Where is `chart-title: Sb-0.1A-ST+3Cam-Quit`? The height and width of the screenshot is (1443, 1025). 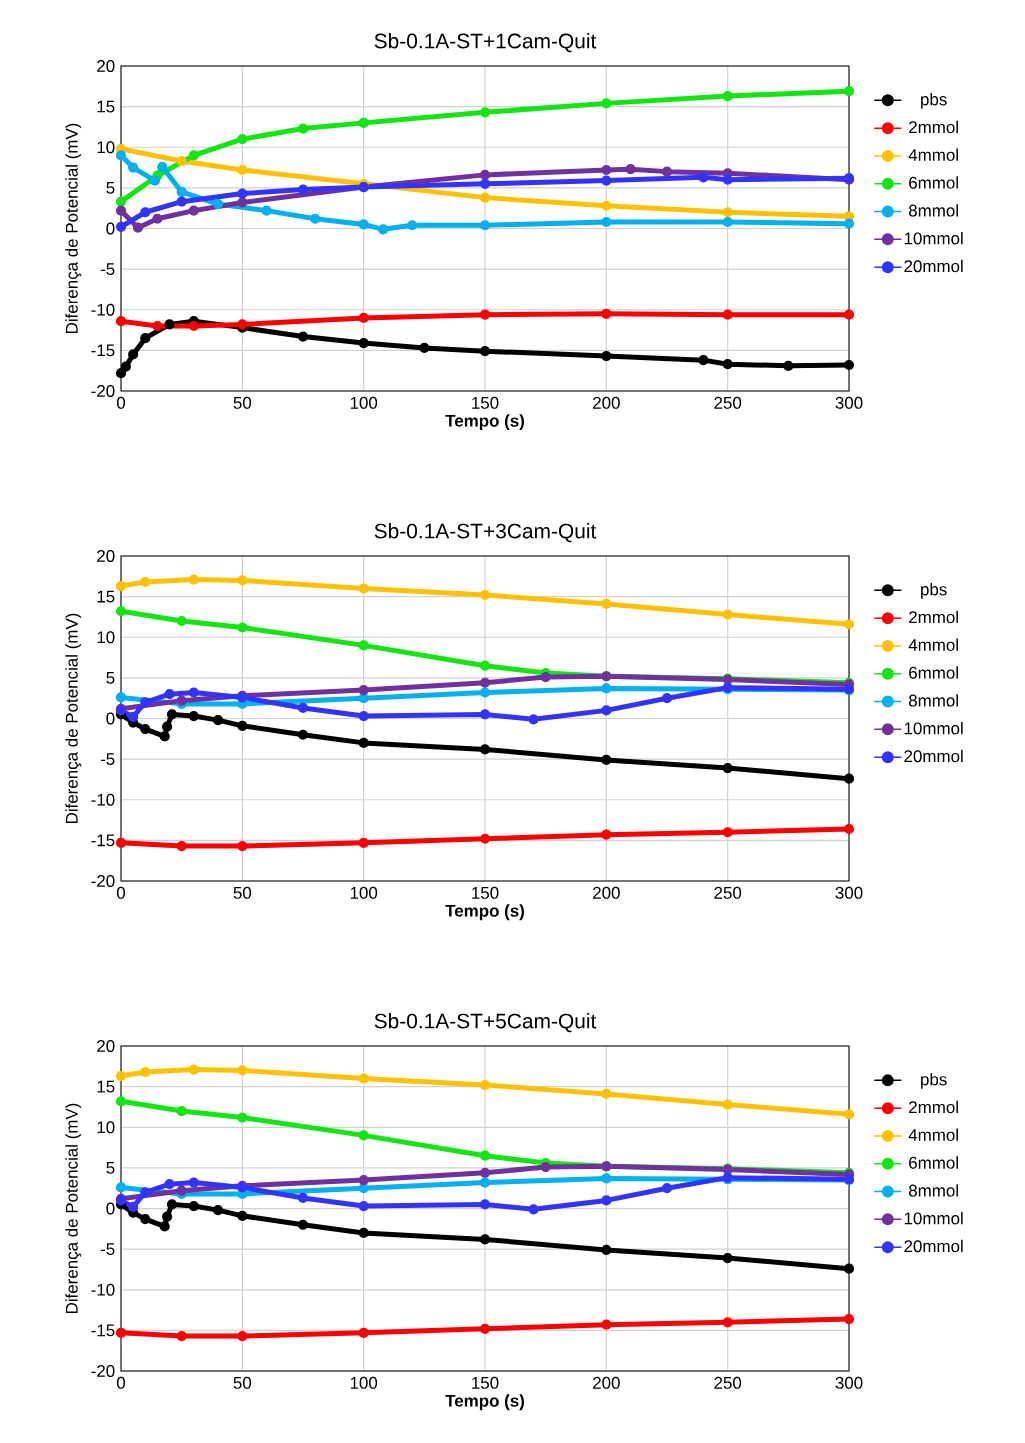
chart-title: Sb-0.1A-ST+3Cam-Quit is located at coordinates (485, 533).